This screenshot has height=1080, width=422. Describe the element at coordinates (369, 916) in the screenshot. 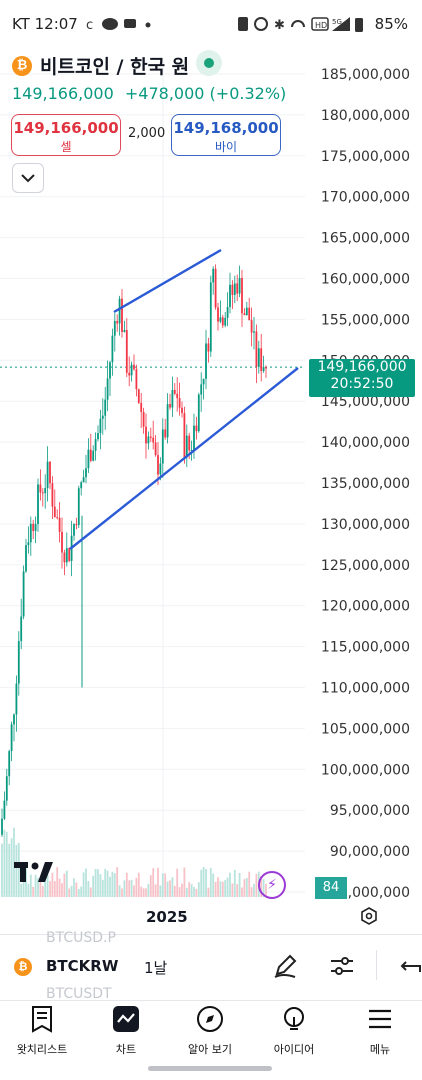

I see `chart-settings-icon` at that location.